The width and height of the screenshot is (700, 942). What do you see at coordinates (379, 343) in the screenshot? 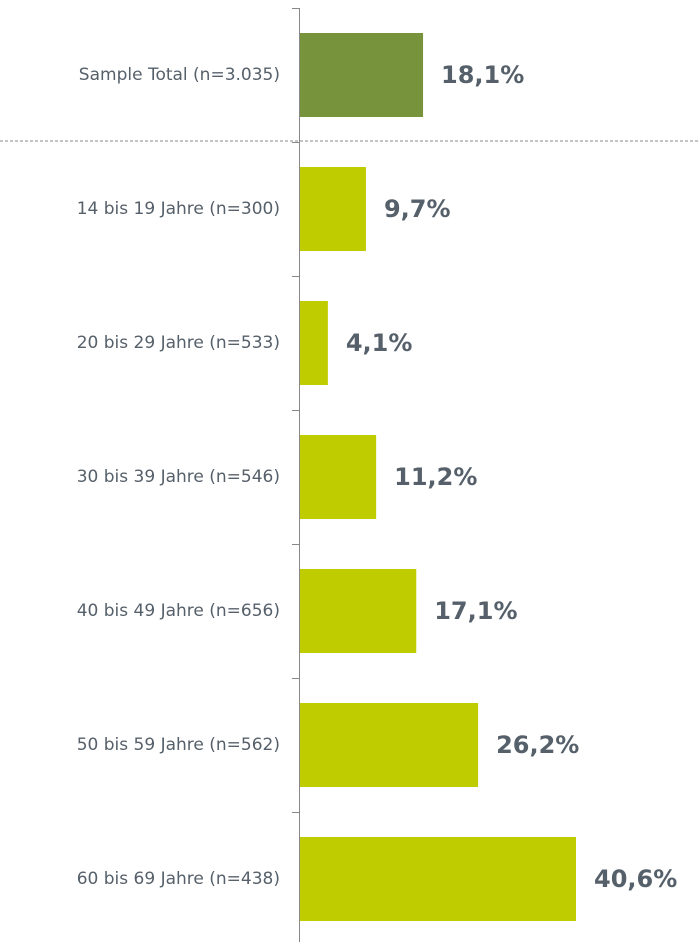
I see `value-label: 4,1%` at bounding box center [379, 343].